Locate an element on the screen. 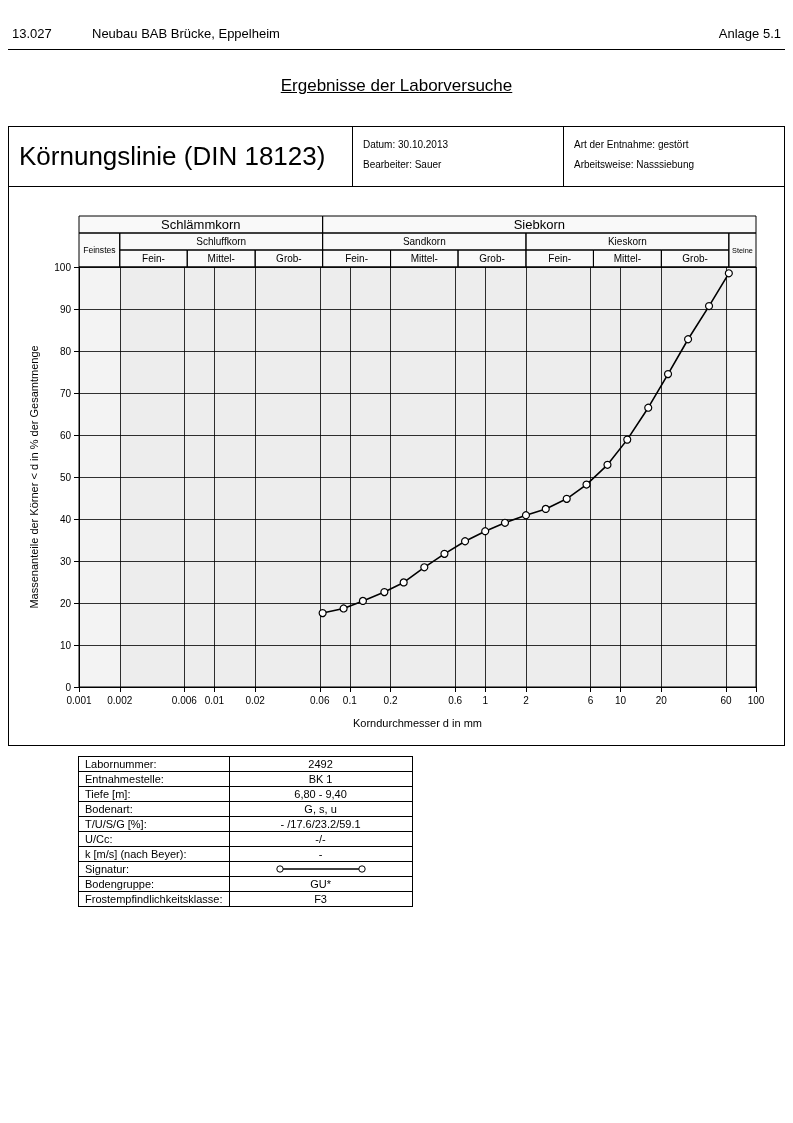  y-tick-label: 60 is located at coordinates (65, 435).